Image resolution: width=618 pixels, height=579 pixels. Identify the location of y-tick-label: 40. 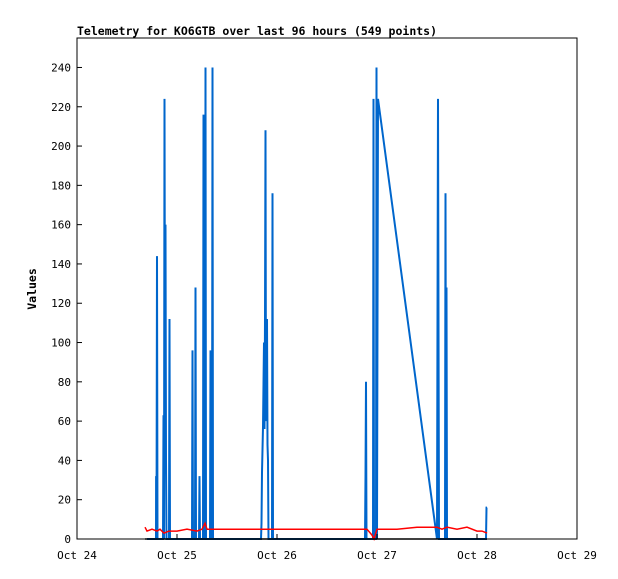
(64, 460).